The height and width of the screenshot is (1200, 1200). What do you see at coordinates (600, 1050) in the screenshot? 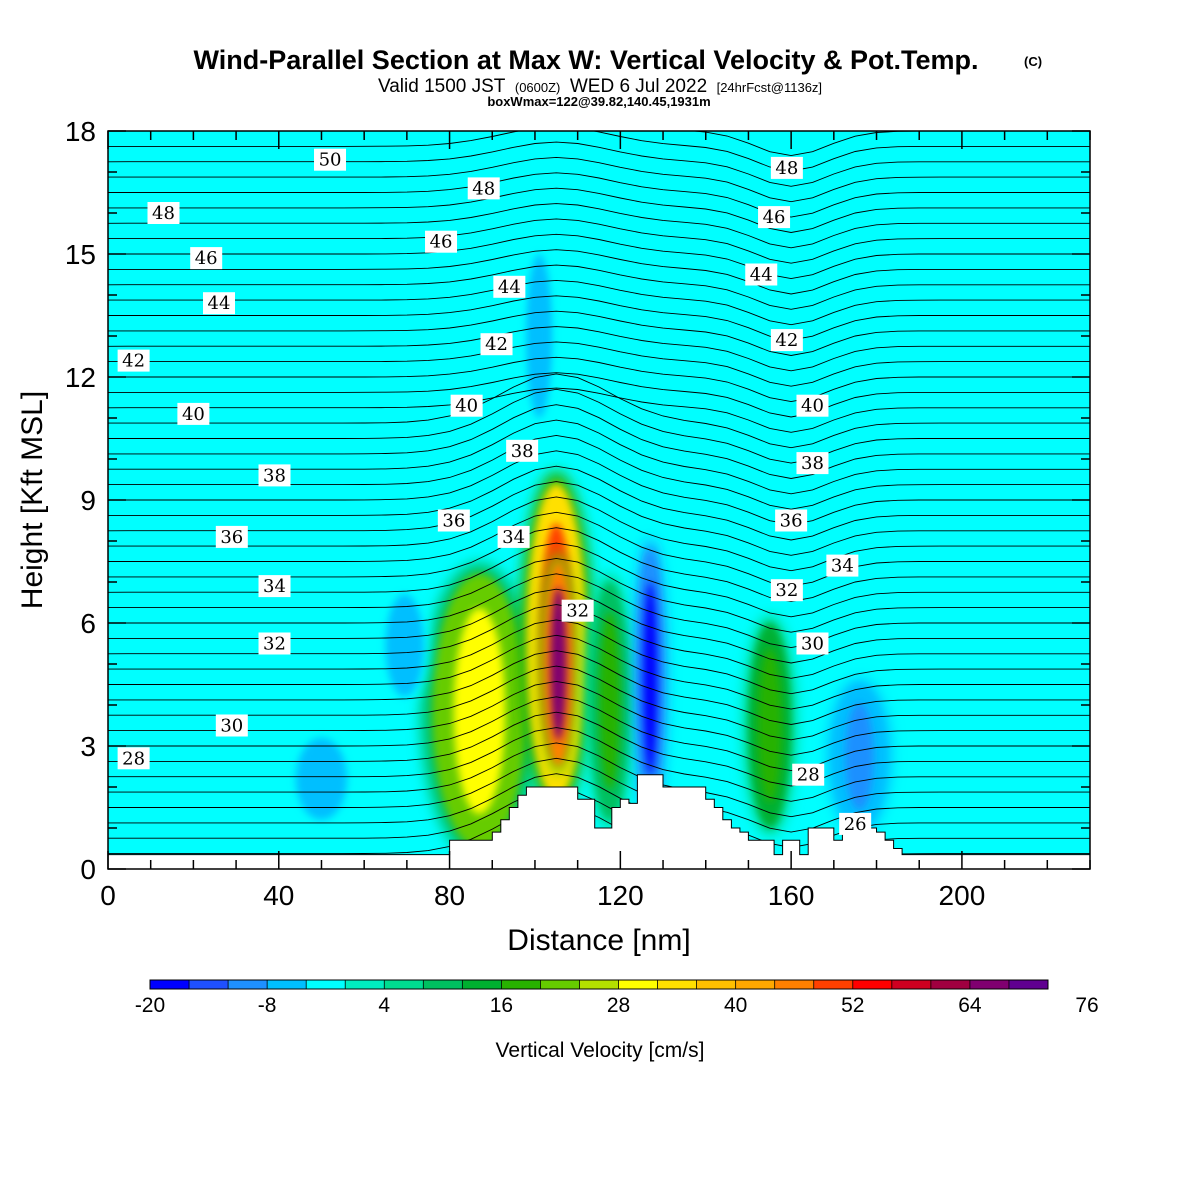
I see `colorbar-label: Vertical Velocity [cm/s]` at bounding box center [600, 1050].